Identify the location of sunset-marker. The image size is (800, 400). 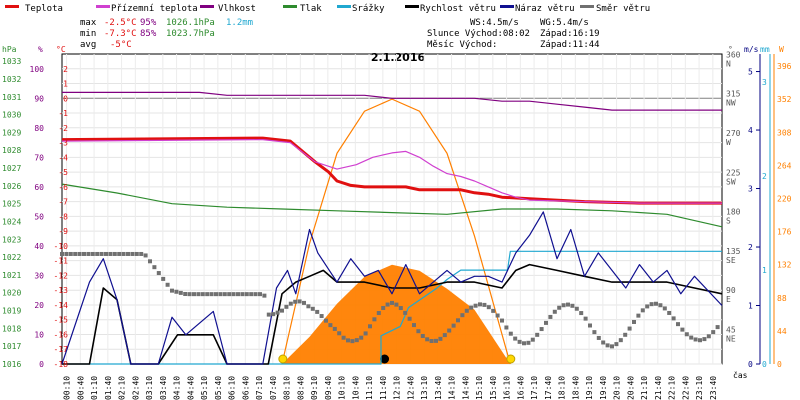
(511, 359).